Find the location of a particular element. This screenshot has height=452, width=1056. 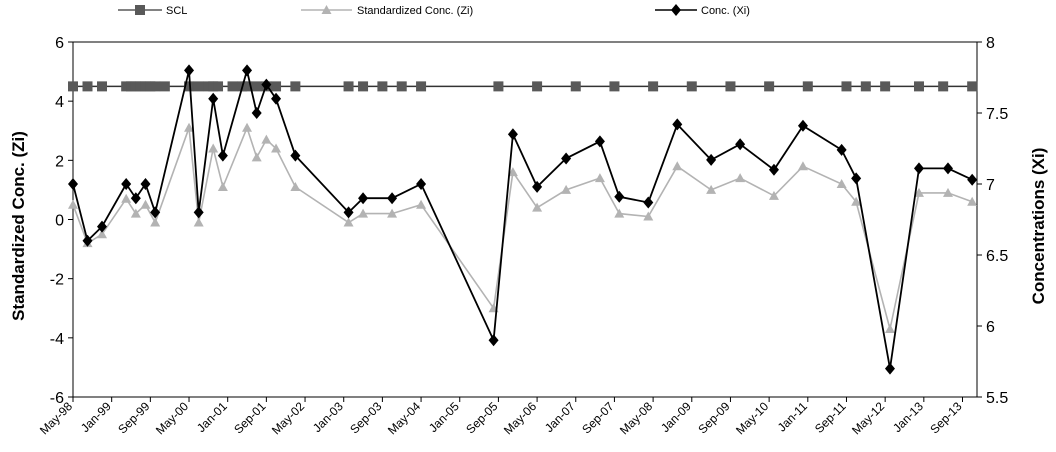

x-tick-label: Jan-09 is located at coordinates (676, 417).